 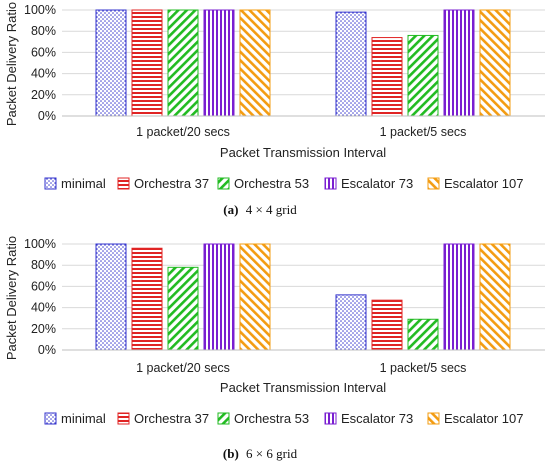 I want to click on figure-caption: (a) 4 × 4 grid, so click(x=260, y=209).